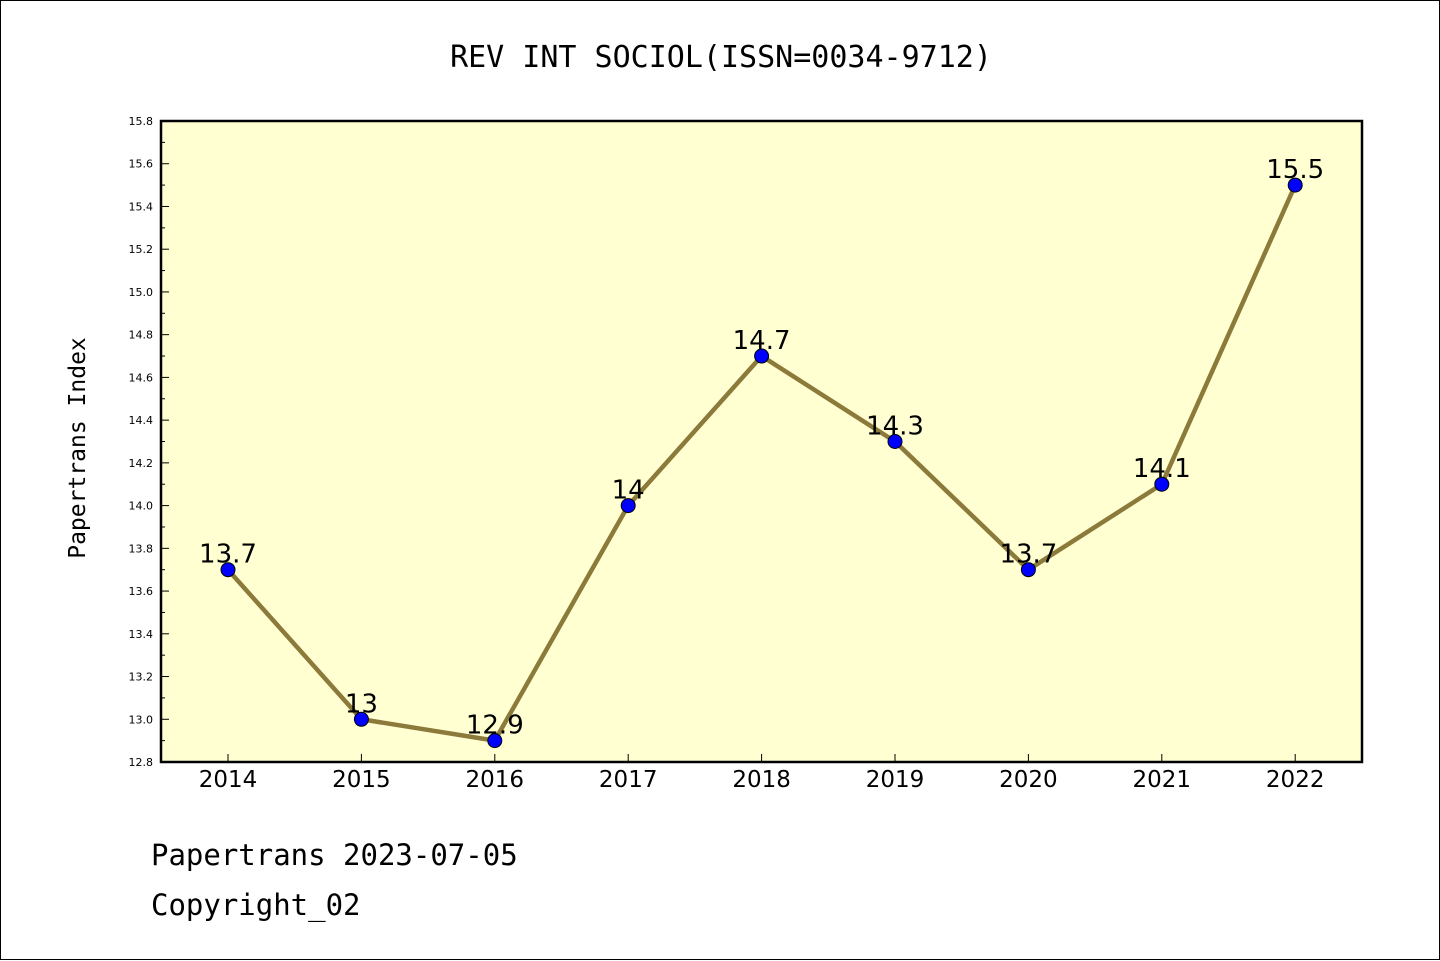 This screenshot has width=1440, height=961. I want to click on y-tick-label: 13.6, so click(141, 591).